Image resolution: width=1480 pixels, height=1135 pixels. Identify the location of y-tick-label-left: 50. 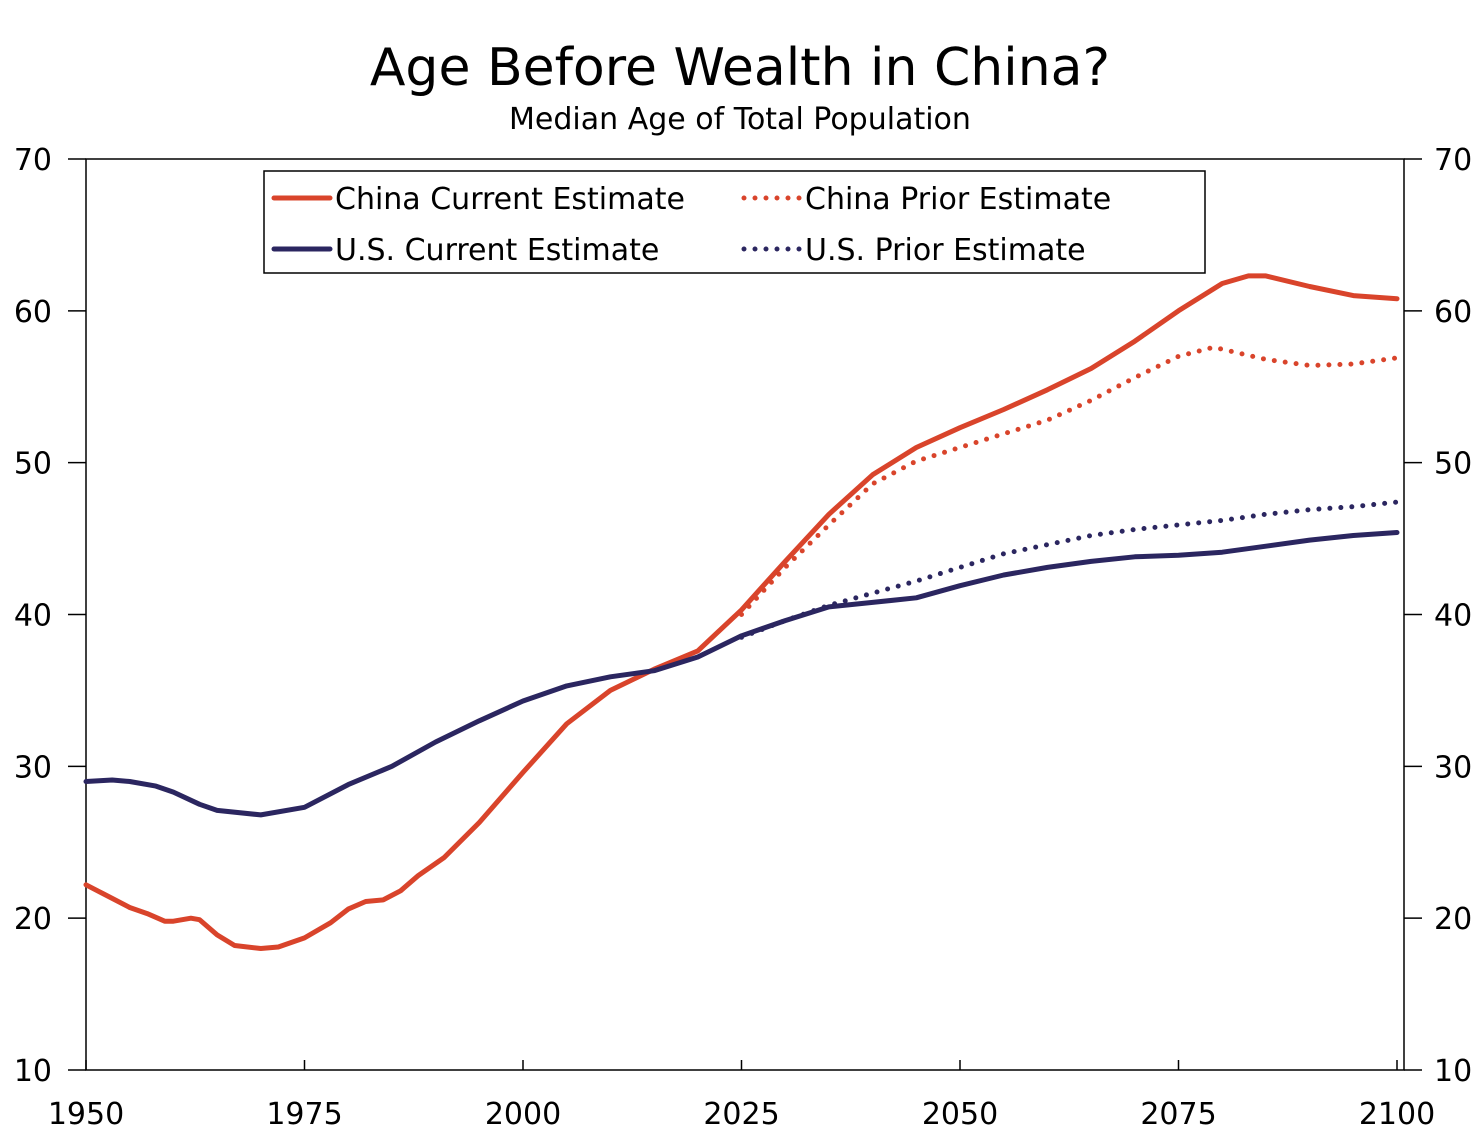
(33, 464).